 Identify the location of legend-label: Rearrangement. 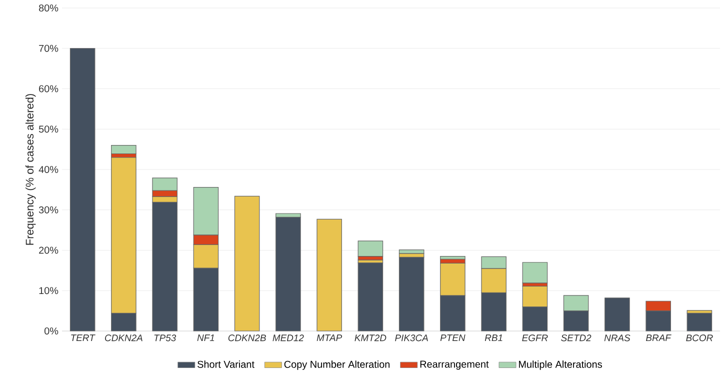
(454, 365).